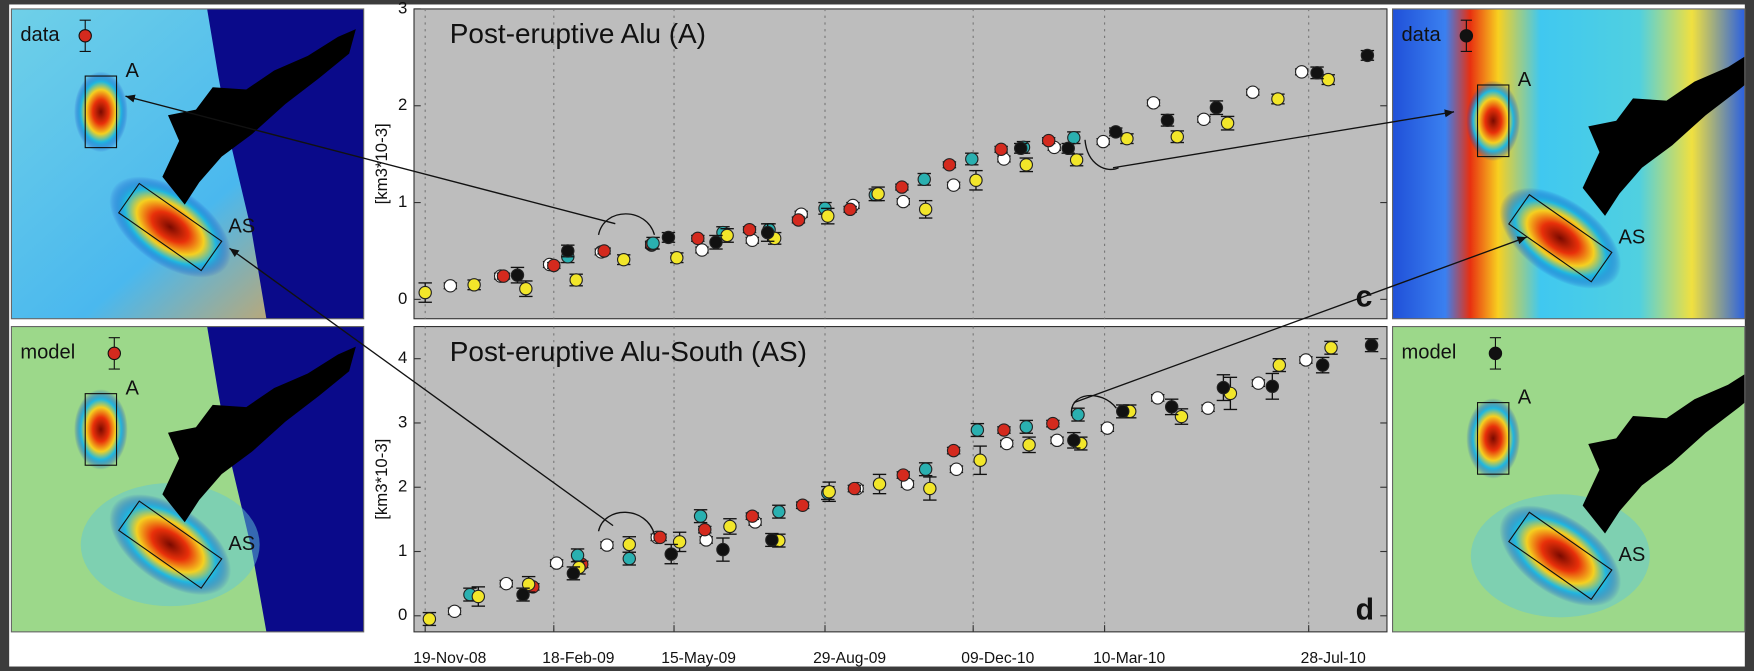 This screenshot has width=1754, height=671. What do you see at coordinates (1129, 658) in the screenshot?
I see `x-tick-label: 10-Mar-10` at bounding box center [1129, 658].